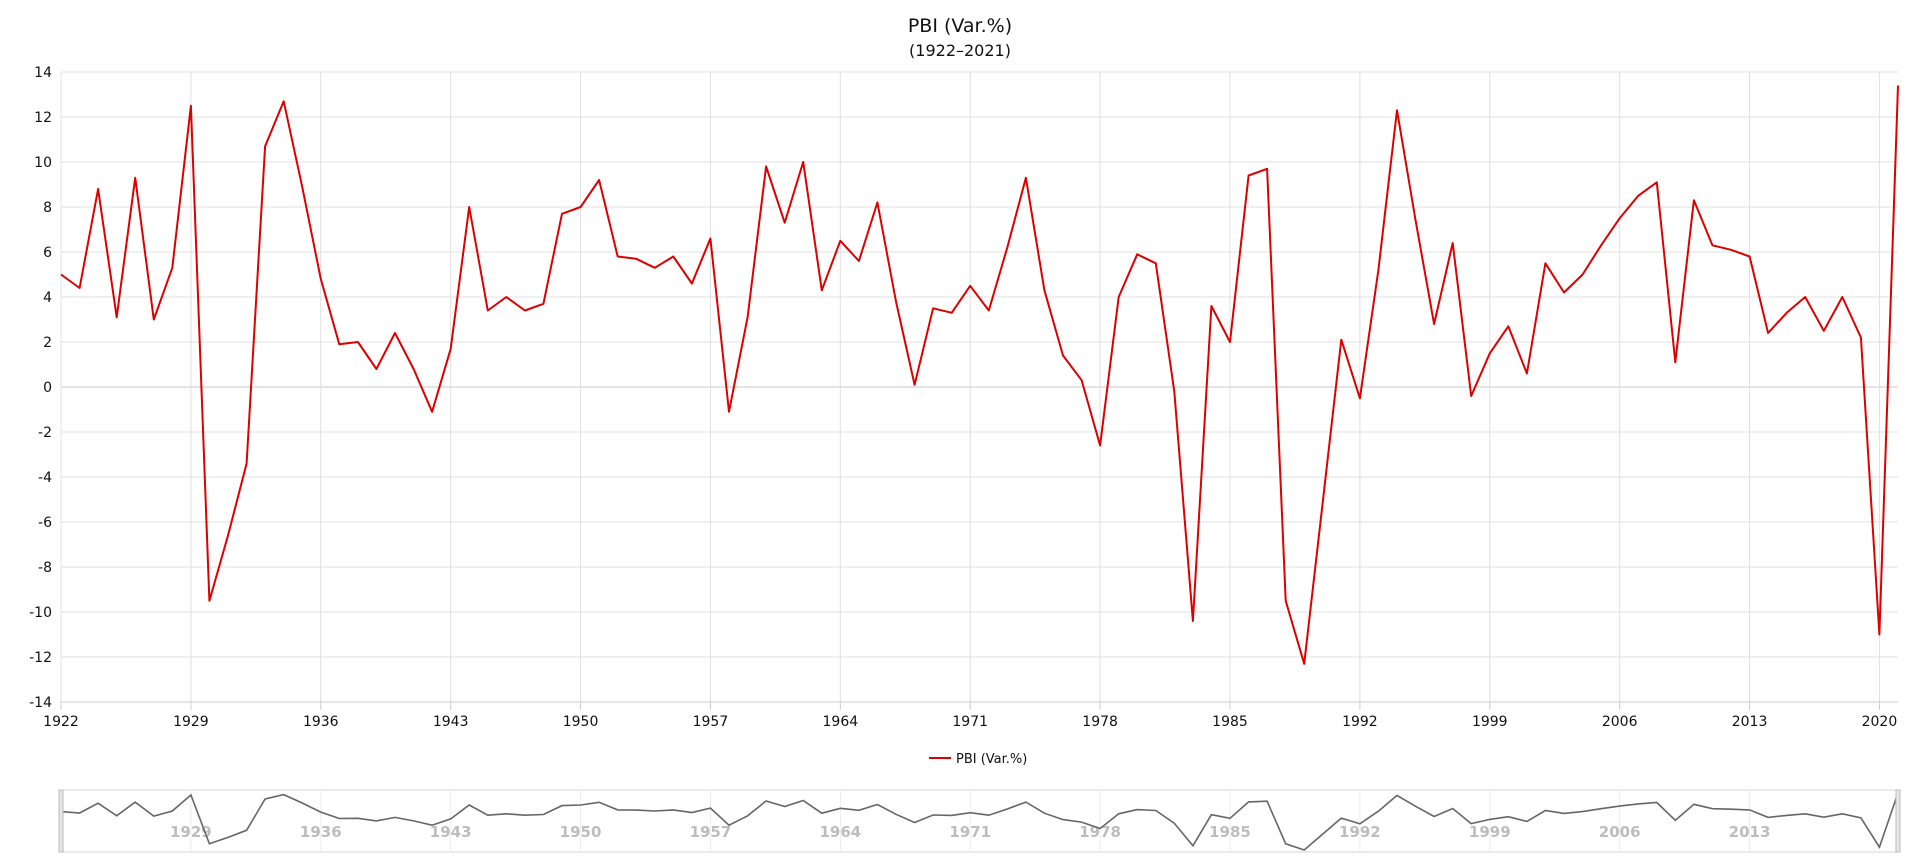 Image resolution: width=1920 pixels, height=864 pixels. Describe the element at coordinates (1898, 821) in the screenshot. I see `navigator-handle-right` at that location.